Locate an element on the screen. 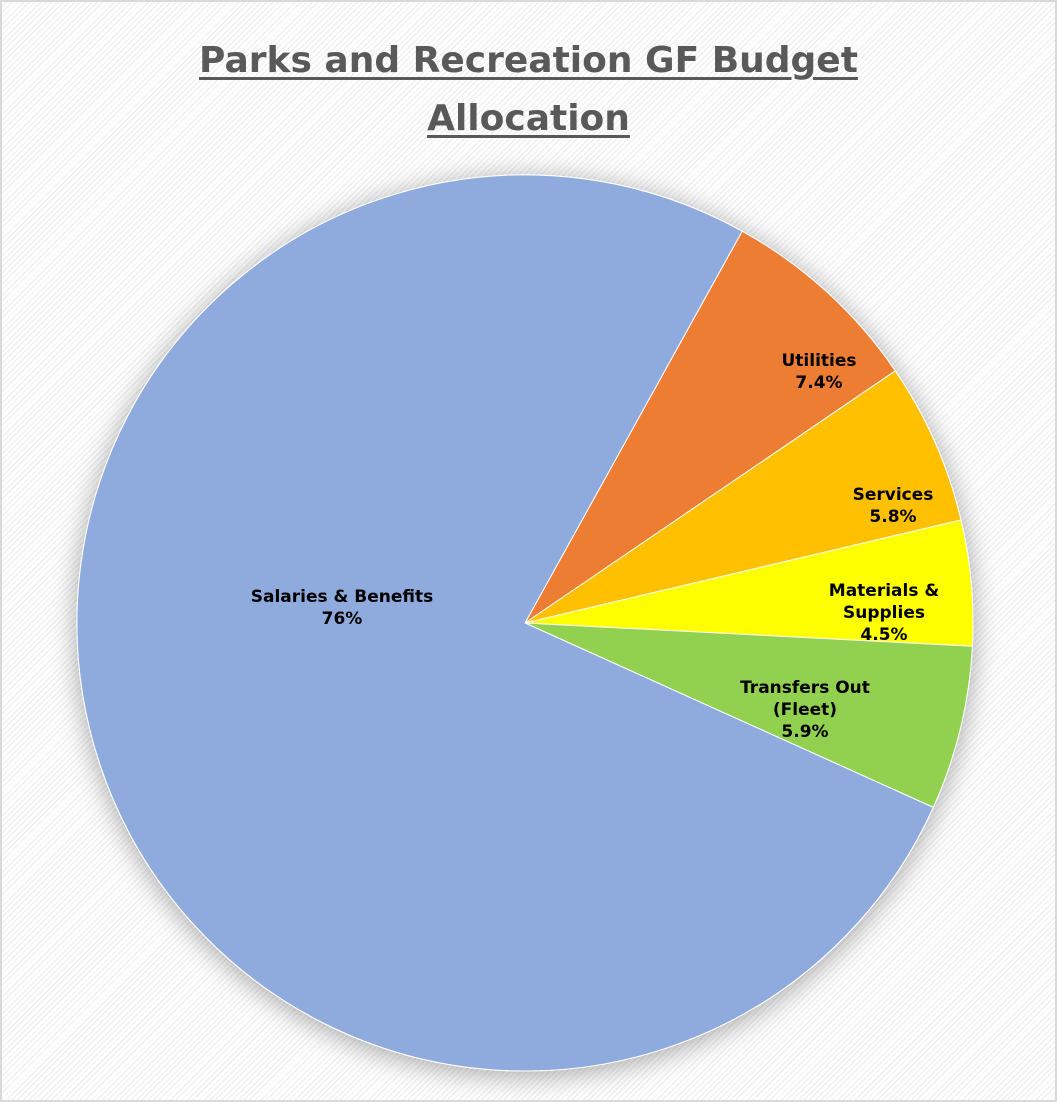  data-label-value: 7.4% is located at coordinates (818, 383).